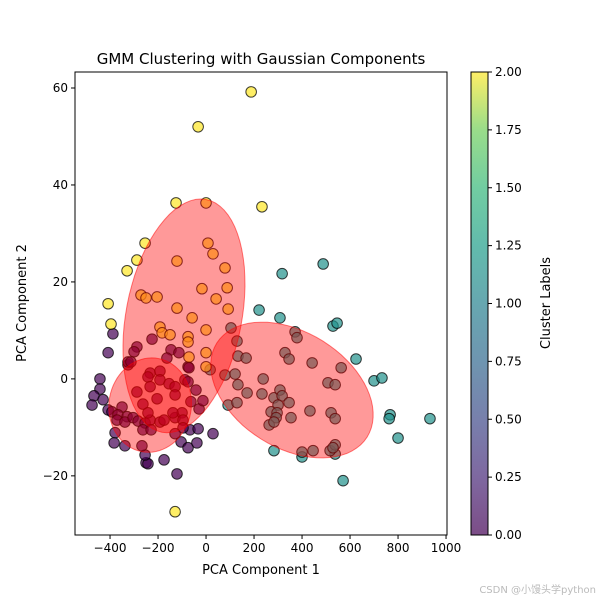  What do you see at coordinates (508, 535) in the screenshot?
I see `colorbar-tick-label: 0.00` at bounding box center [508, 535].